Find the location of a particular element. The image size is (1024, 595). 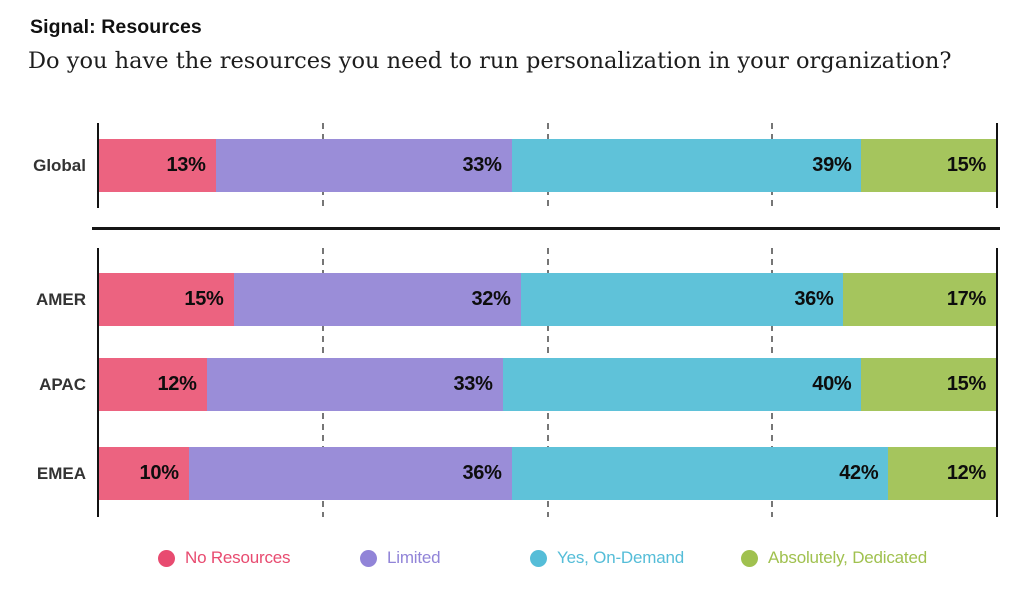

row-label-apac: APAC is located at coordinates (62, 384).